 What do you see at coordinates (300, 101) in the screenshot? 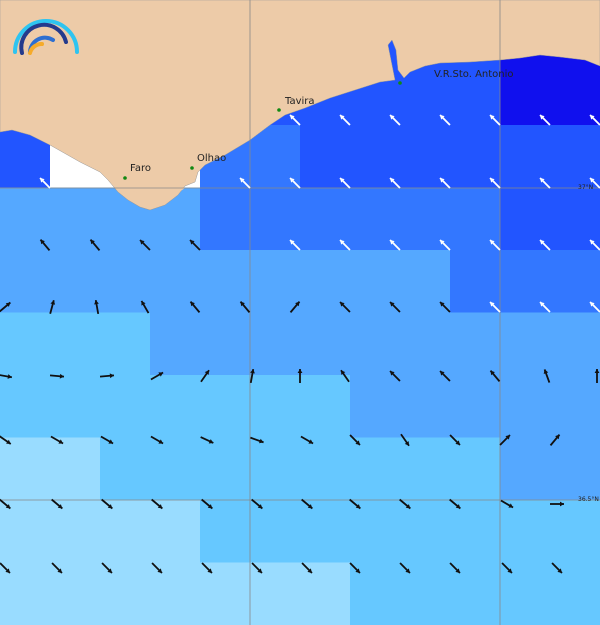
I see `town-label-tavira: Tavira` at bounding box center [300, 101].